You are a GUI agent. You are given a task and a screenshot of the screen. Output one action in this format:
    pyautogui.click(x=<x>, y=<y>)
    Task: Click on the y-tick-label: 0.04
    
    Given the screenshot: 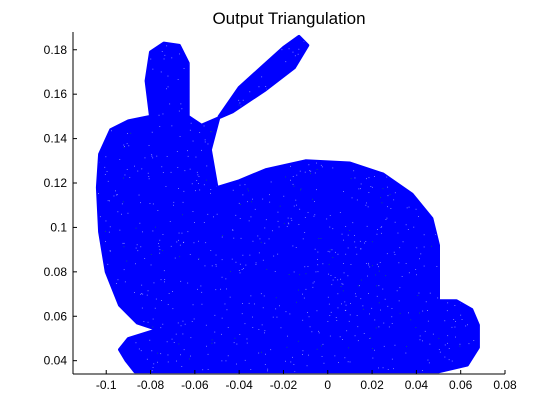 What is the action you would take?
    pyautogui.click(x=56, y=361)
    